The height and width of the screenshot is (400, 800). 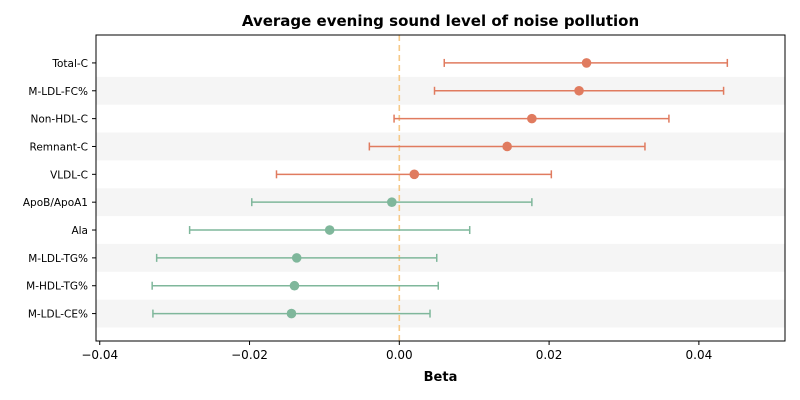 I want to click on y-tick-label: Total-C, so click(x=69, y=64).